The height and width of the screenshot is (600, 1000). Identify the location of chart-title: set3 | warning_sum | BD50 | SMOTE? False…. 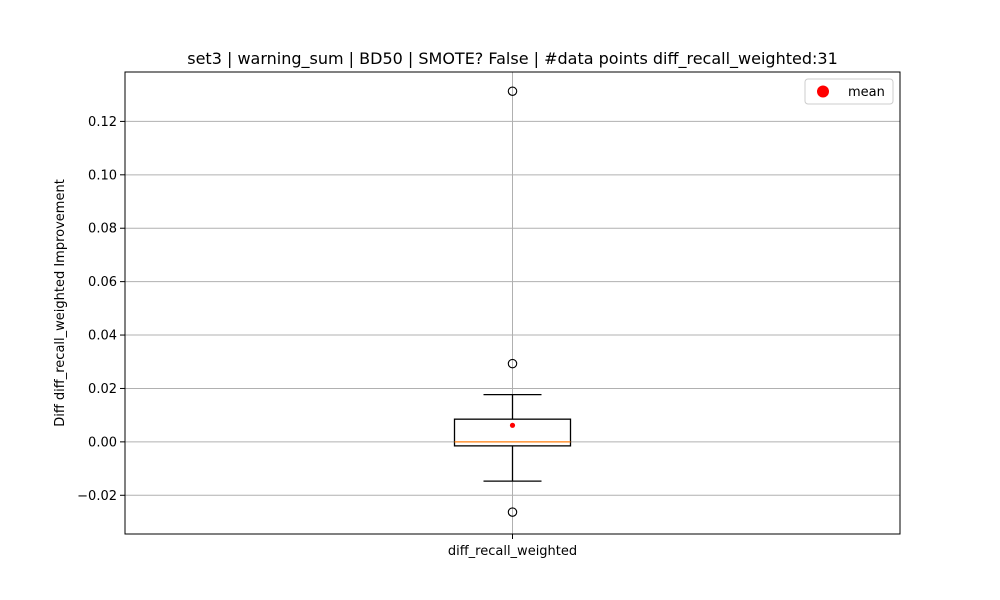
(512, 59).